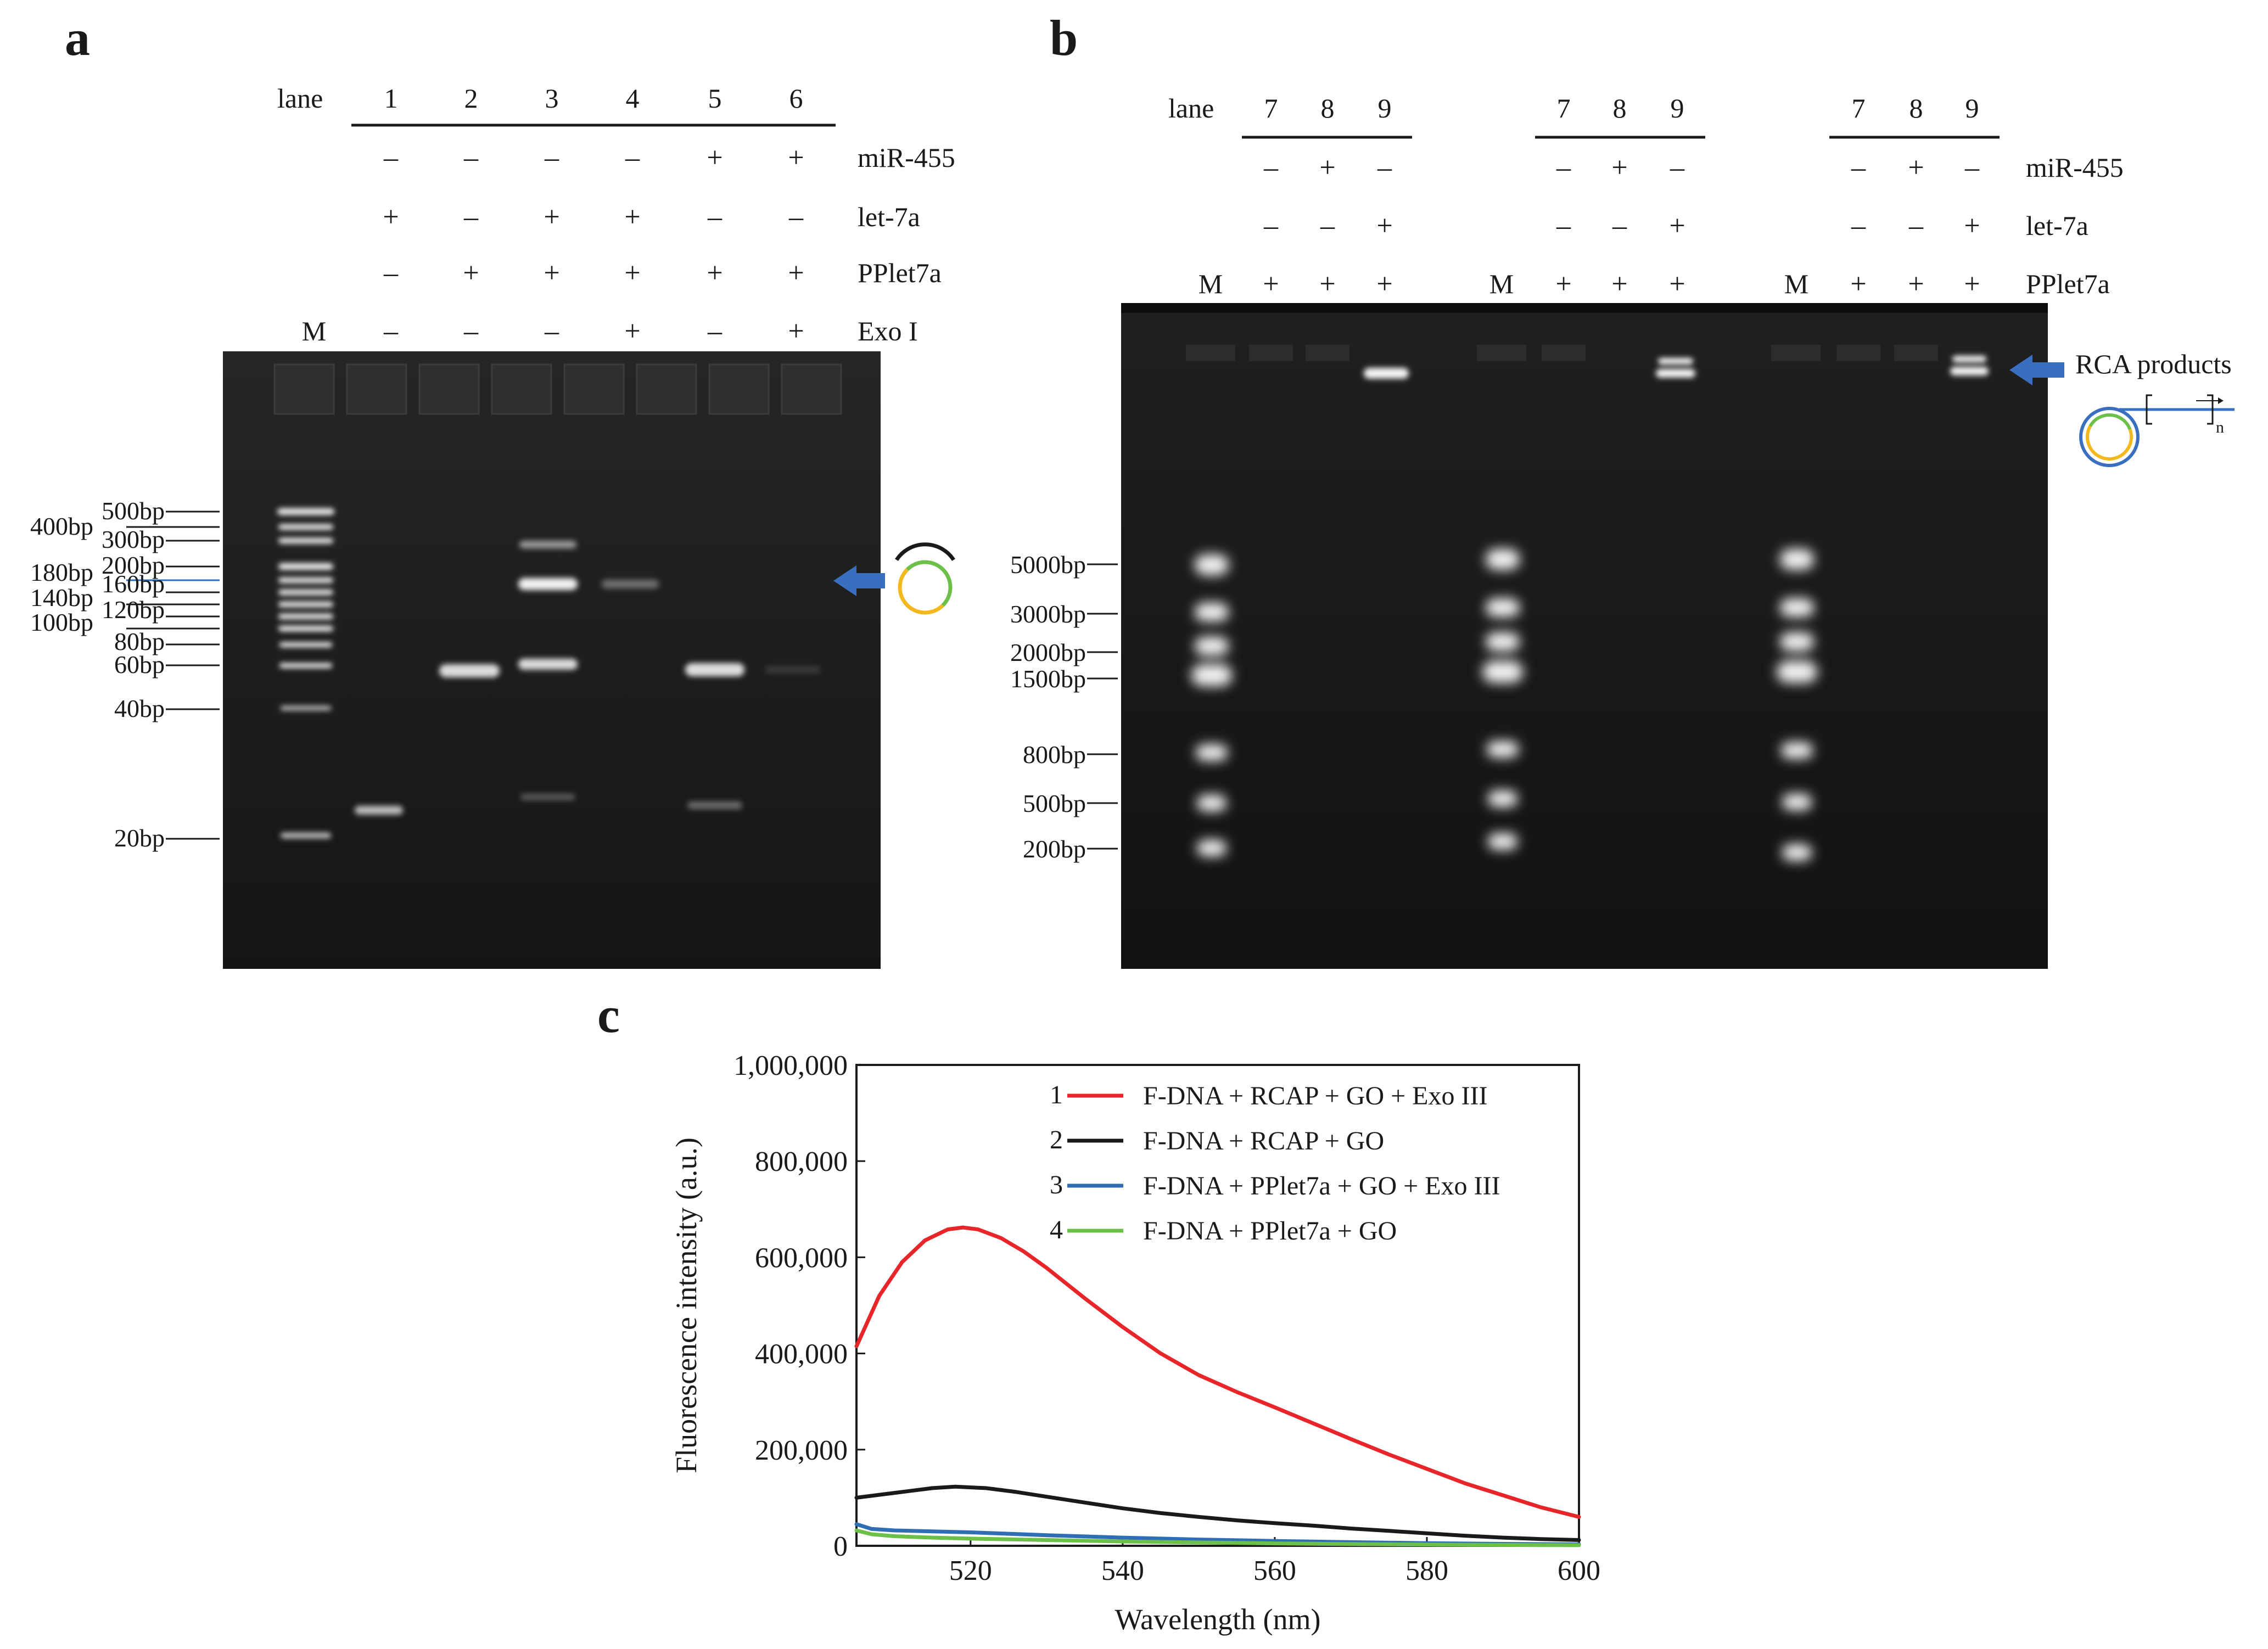 This screenshot has height=1649, width=2268. I want to click on gel-a-band-lane1-let7a, so click(379, 810).